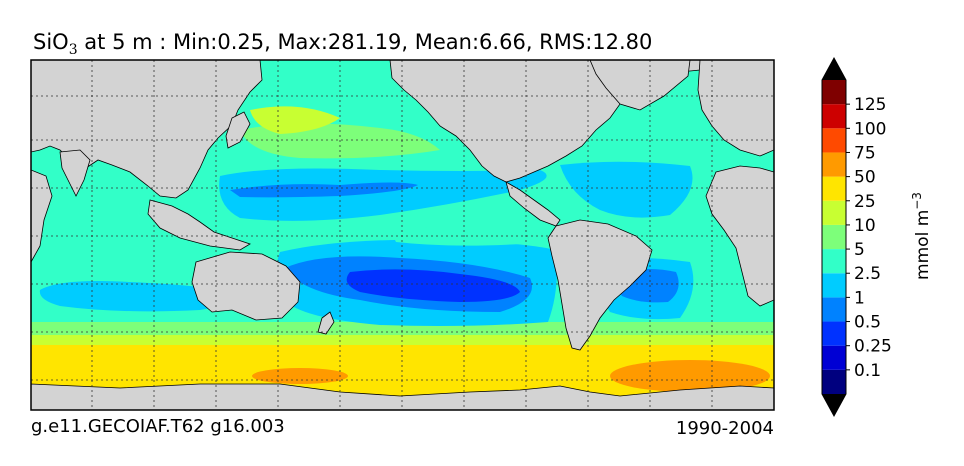 Image resolution: width=964 pixels, height=466 pixels. I want to click on colorbar-tick-label: 100, so click(870, 129).